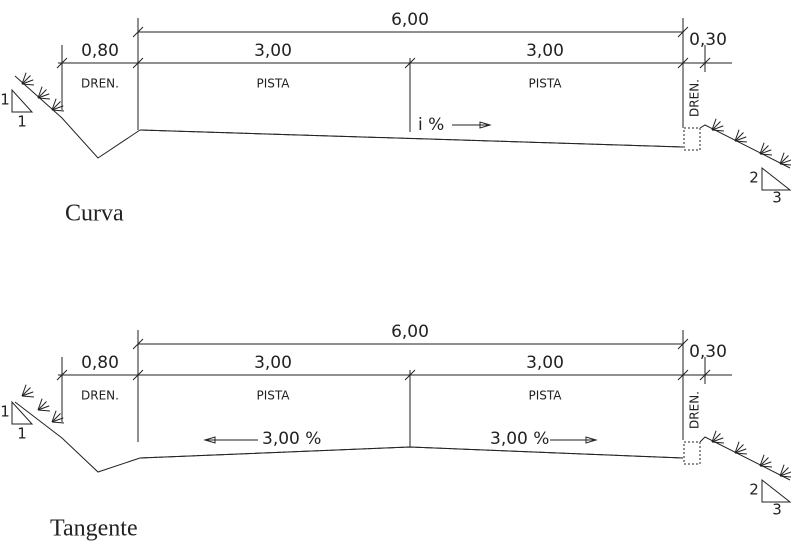 This screenshot has height=552, width=791. Describe the element at coordinates (431, 125) in the screenshot. I see `slope-label: i %` at that location.